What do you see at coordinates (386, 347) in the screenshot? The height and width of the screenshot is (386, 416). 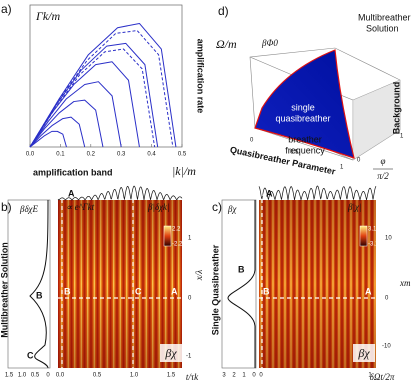 I see `tick-label: -10` at bounding box center [386, 347].